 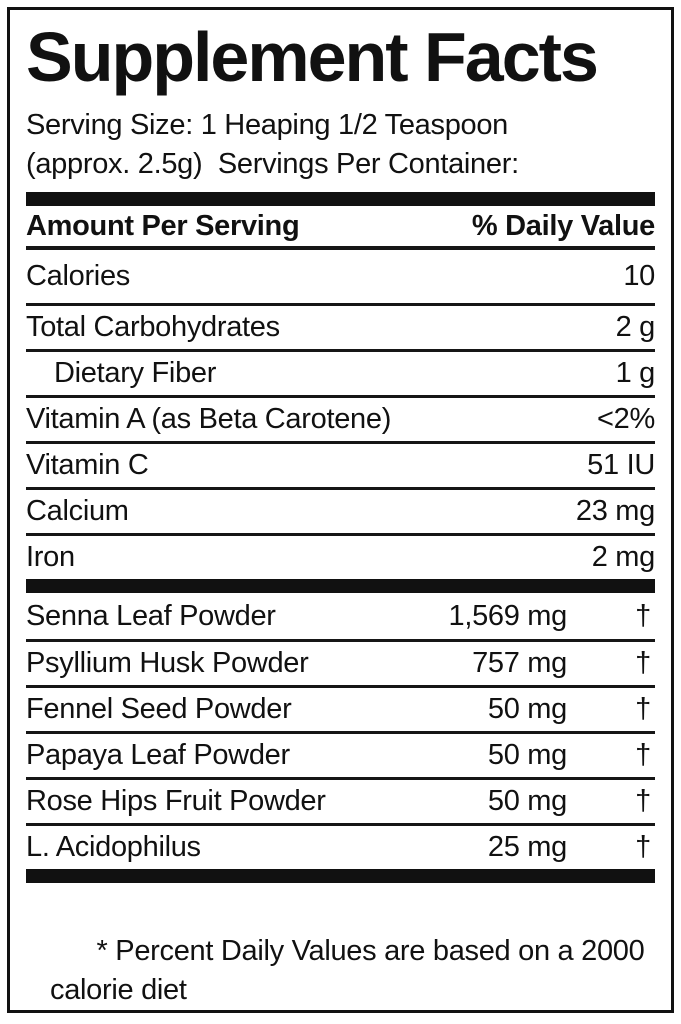 I want to click on asterisk-marker: *, so click(x=102, y=951).